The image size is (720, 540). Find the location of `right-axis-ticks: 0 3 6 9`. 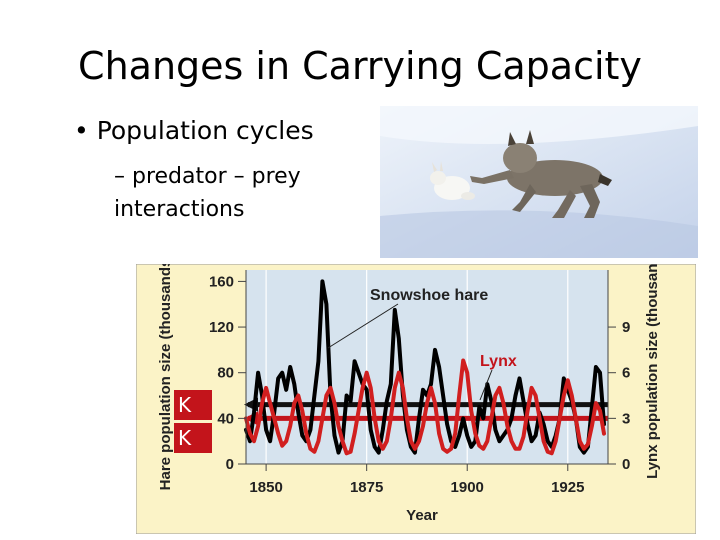

right-axis-ticks: 0 3 6 9 is located at coordinates (619, 396).